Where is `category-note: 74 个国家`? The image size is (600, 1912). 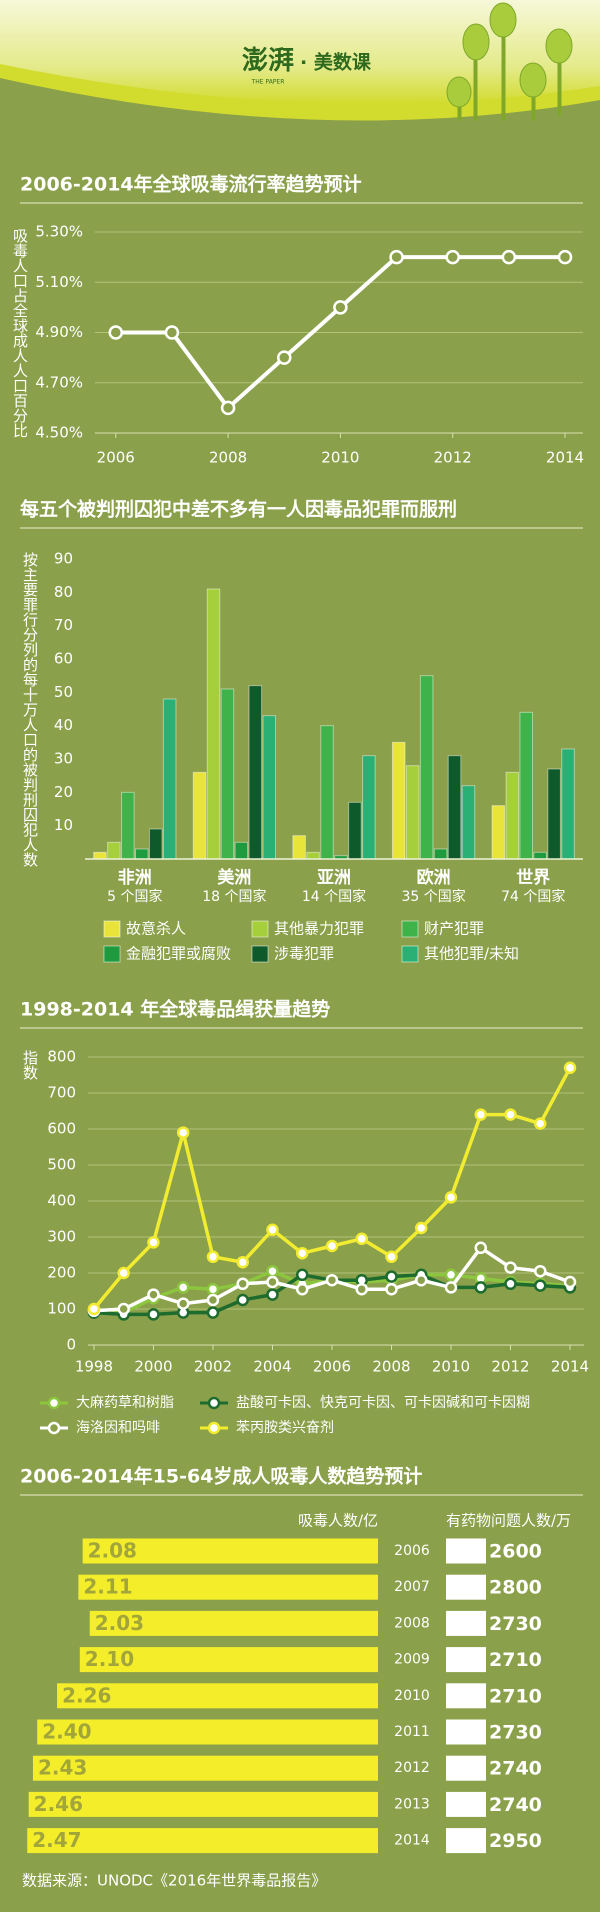
category-note: 74 个国家 is located at coordinates (533, 896).